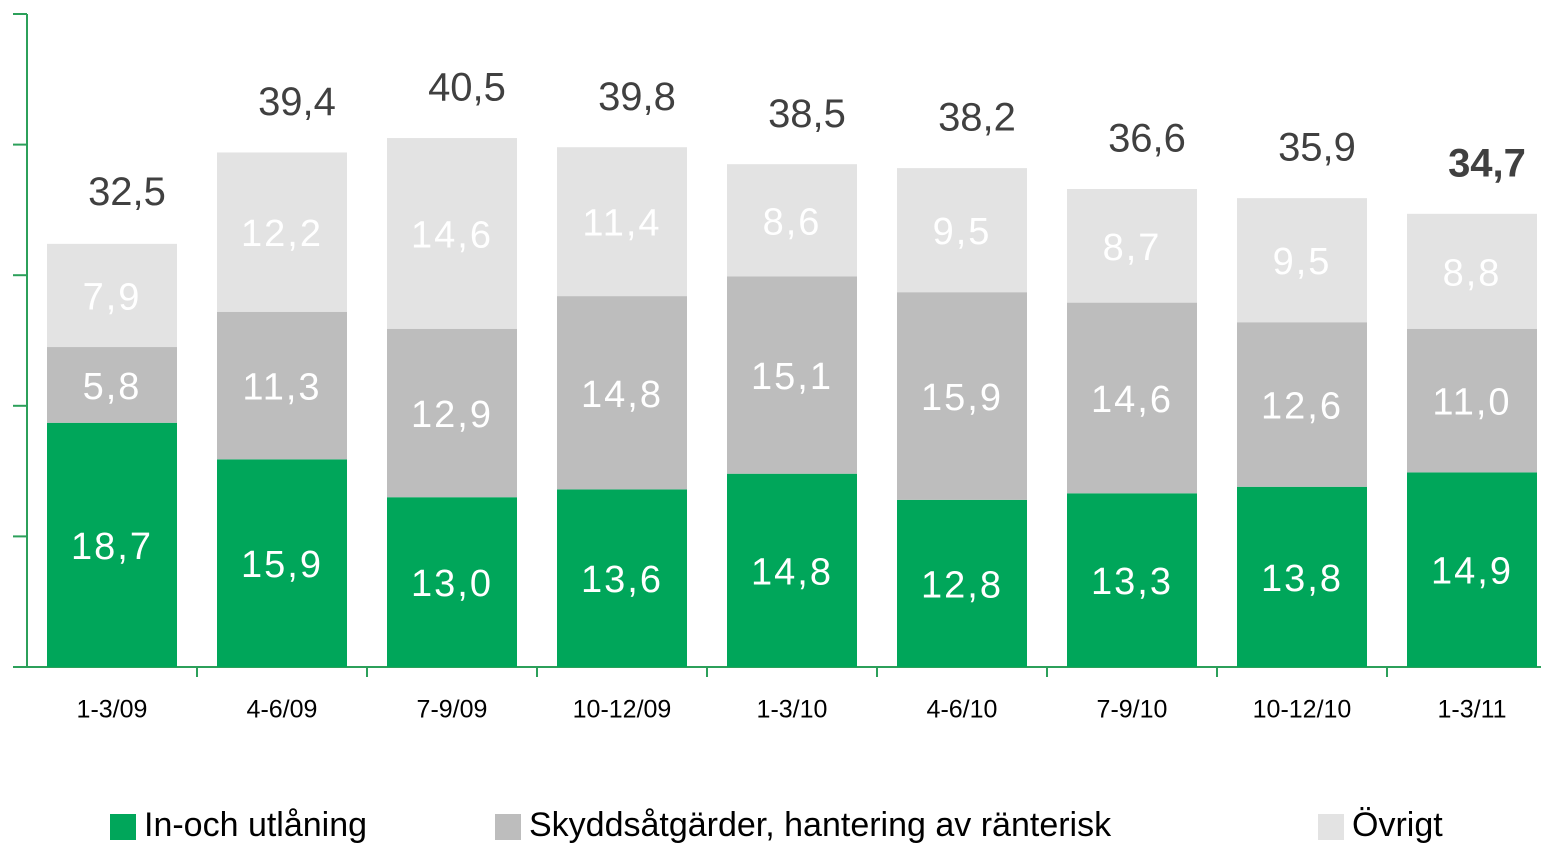 The width and height of the screenshot is (1541, 847). I want to click on segment-label: 14,9, so click(1472, 572).